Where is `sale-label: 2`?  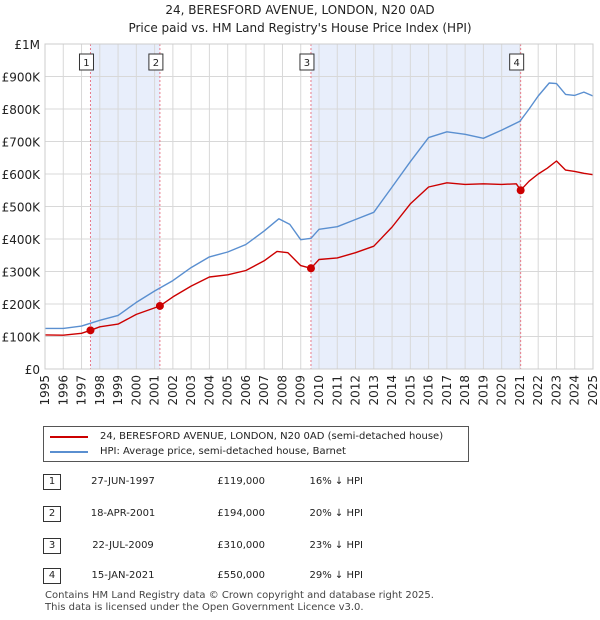 sale-label: 2 is located at coordinates (156, 63).